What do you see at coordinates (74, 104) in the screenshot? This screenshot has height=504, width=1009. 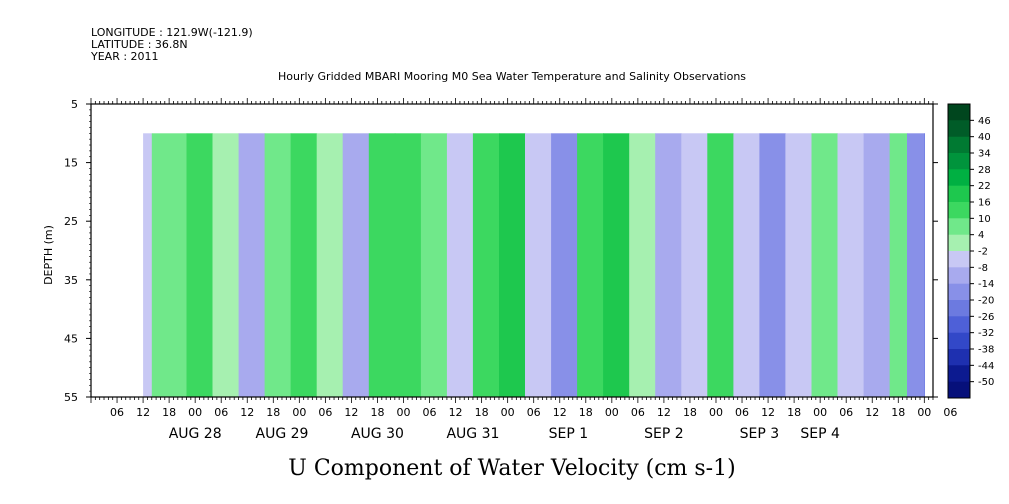 I see `y-tick-label: 5` at bounding box center [74, 104].